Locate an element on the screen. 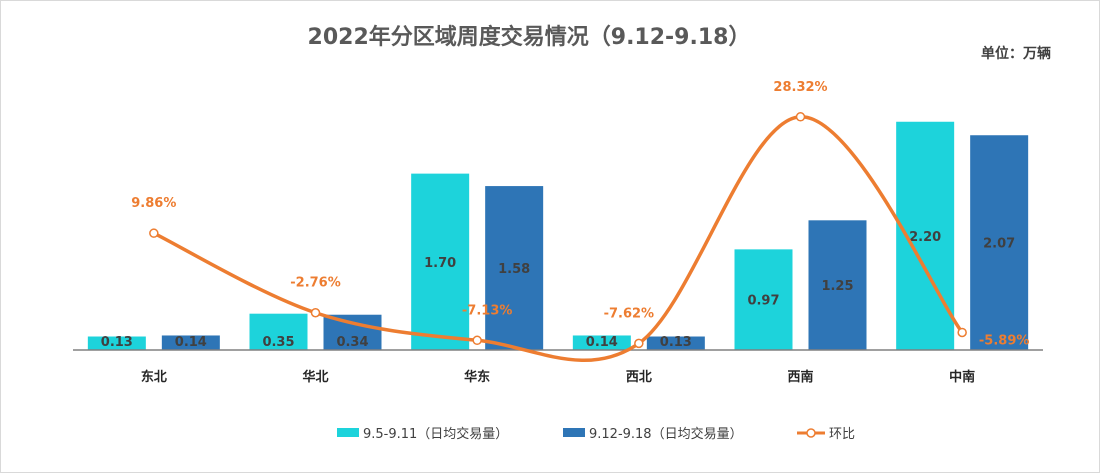 This screenshot has width=1100, height=473. legend-mom-marker is located at coordinates (811, 433).